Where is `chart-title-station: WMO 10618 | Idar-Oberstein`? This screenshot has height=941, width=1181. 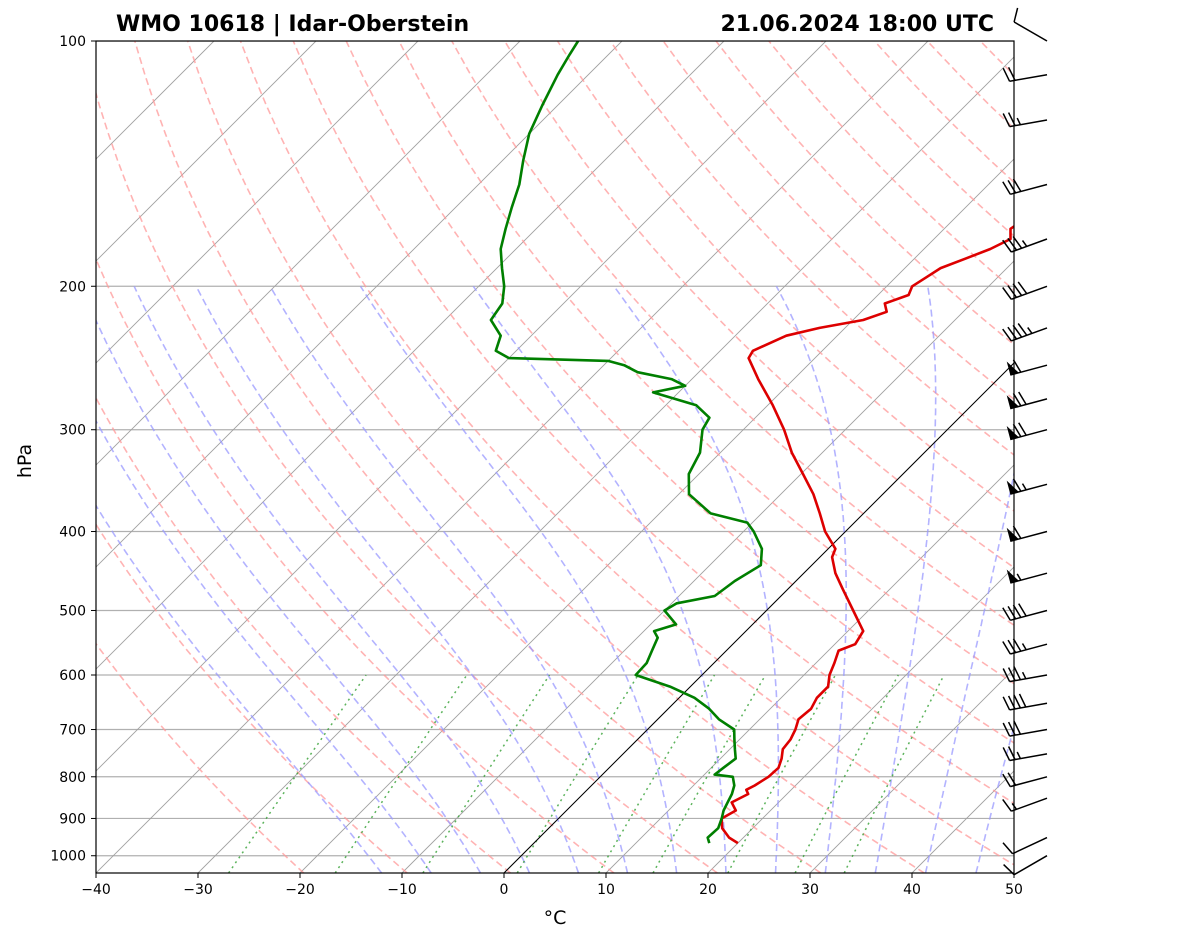 chart-title-station: WMO 10618 | Idar-Oberstein is located at coordinates (292, 24).